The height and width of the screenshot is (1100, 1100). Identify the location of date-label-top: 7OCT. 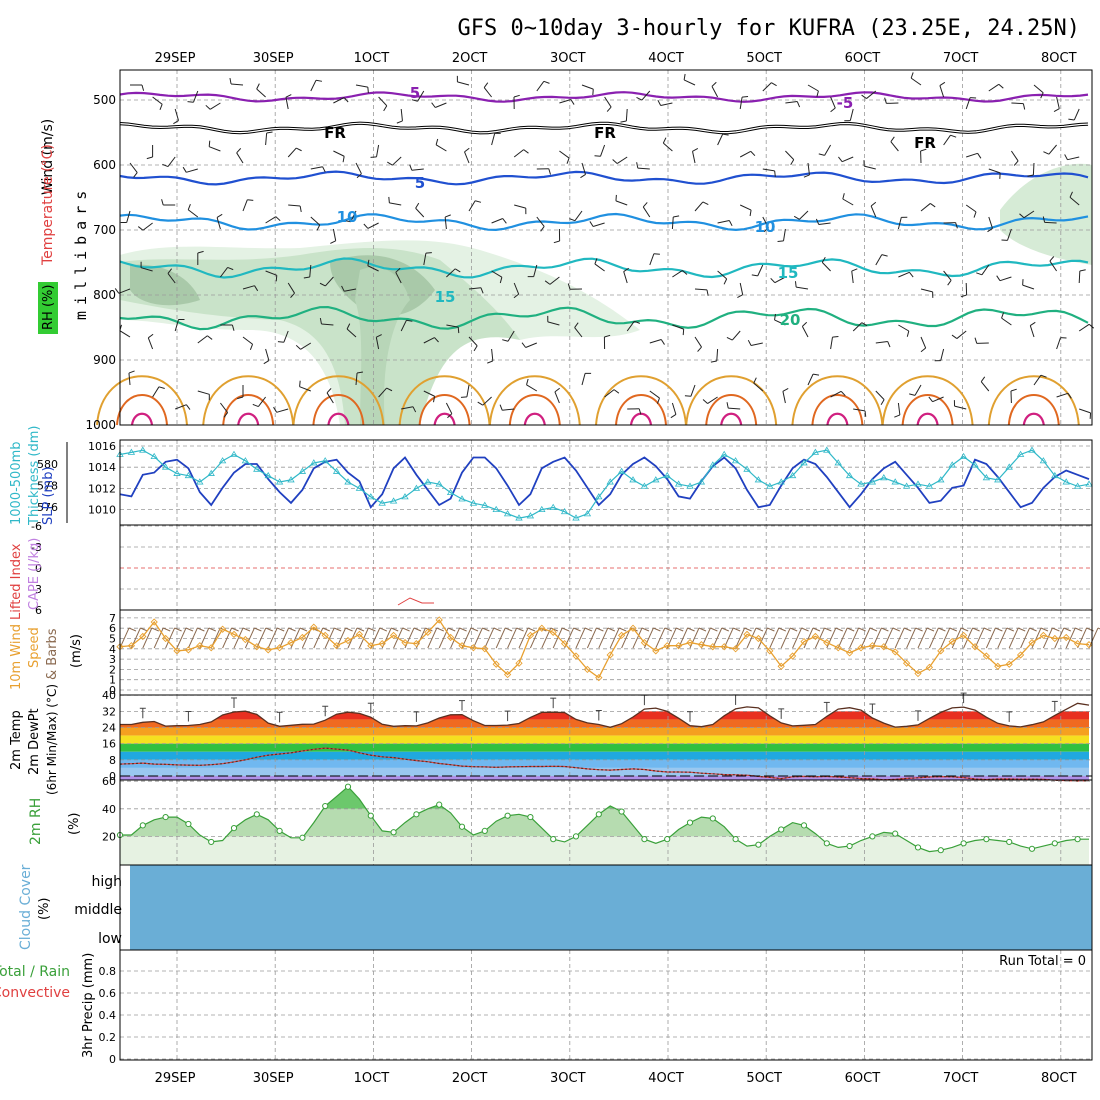
(961, 58).